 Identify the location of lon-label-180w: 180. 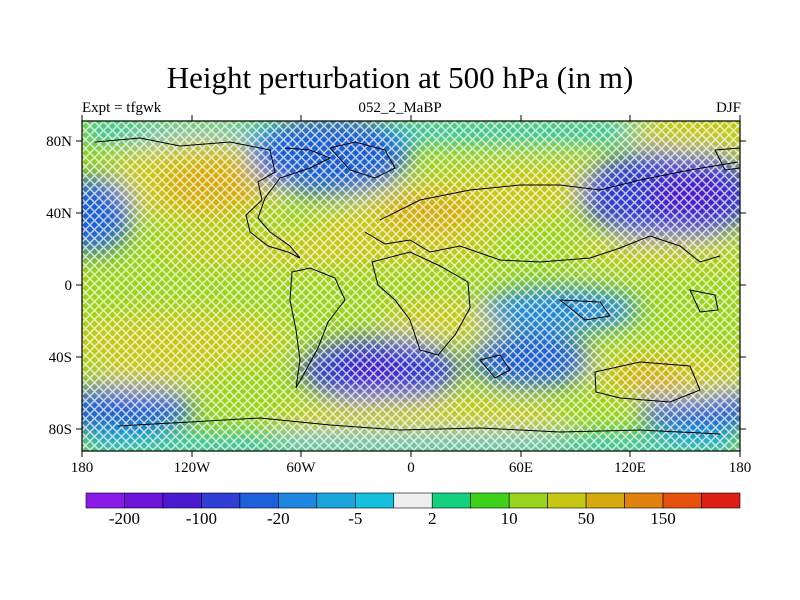
(82, 468).